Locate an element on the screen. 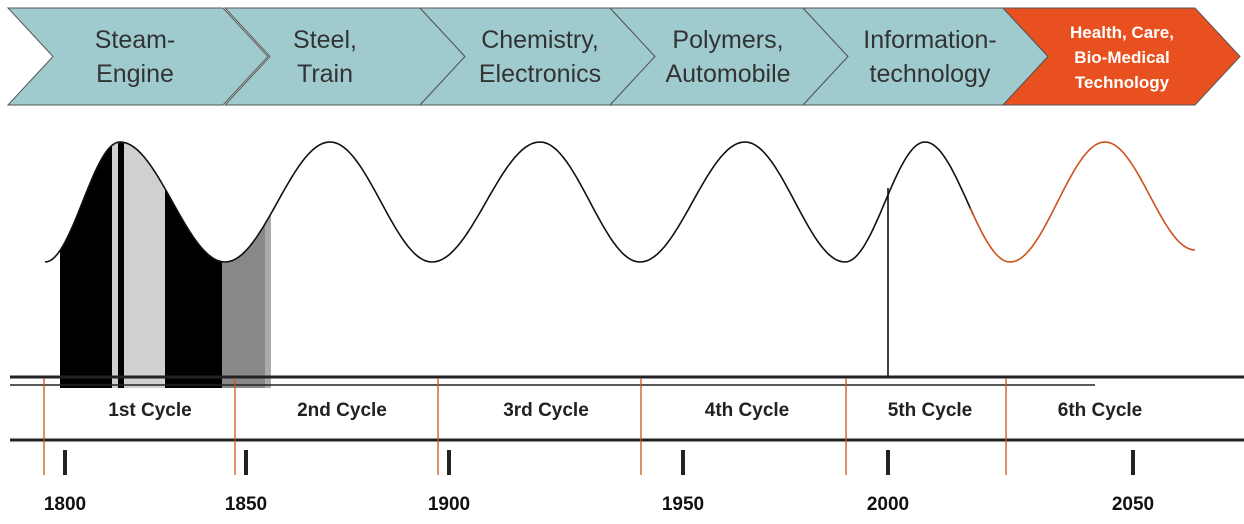  arrow-label: Information- is located at coordinates (929, 40).